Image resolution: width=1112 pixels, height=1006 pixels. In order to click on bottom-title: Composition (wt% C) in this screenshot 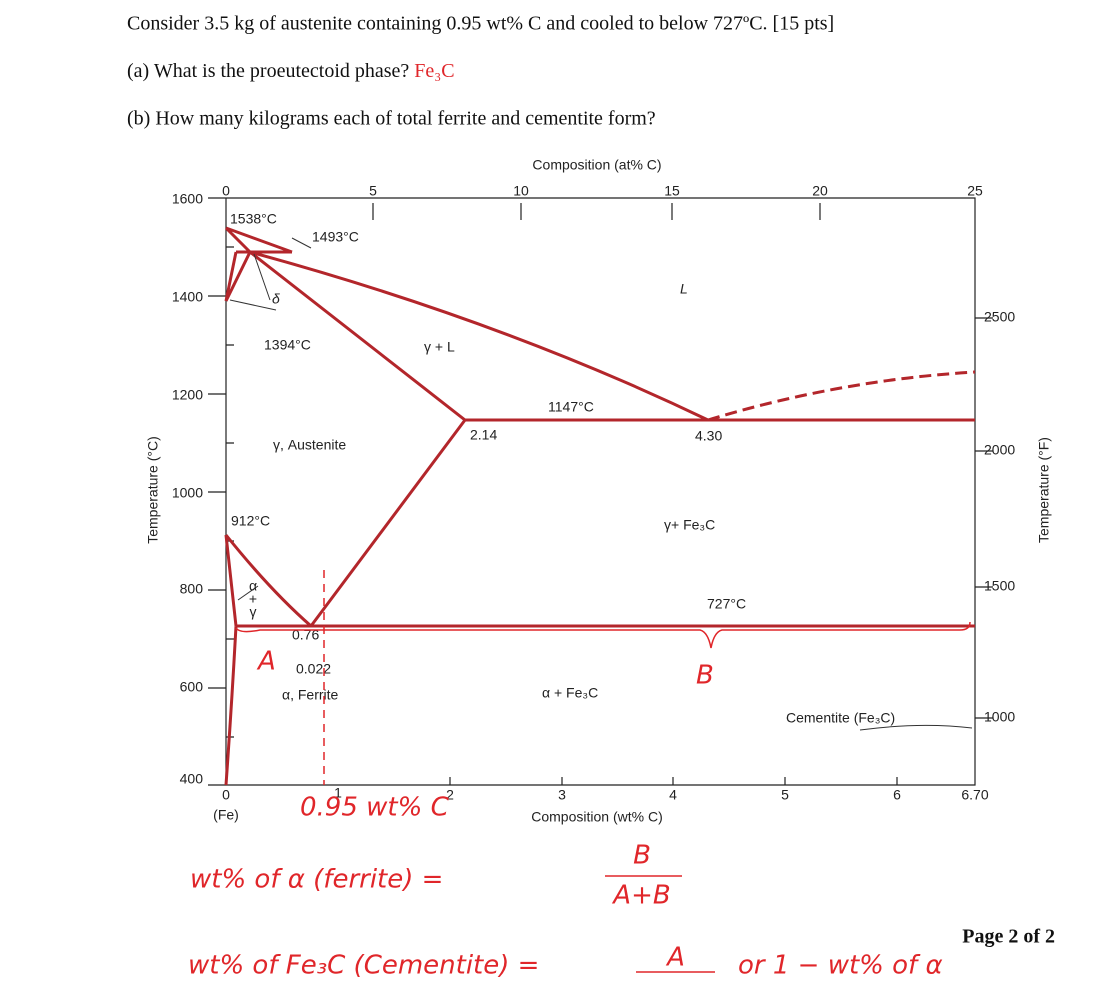, I will do `click(596, 817)`.